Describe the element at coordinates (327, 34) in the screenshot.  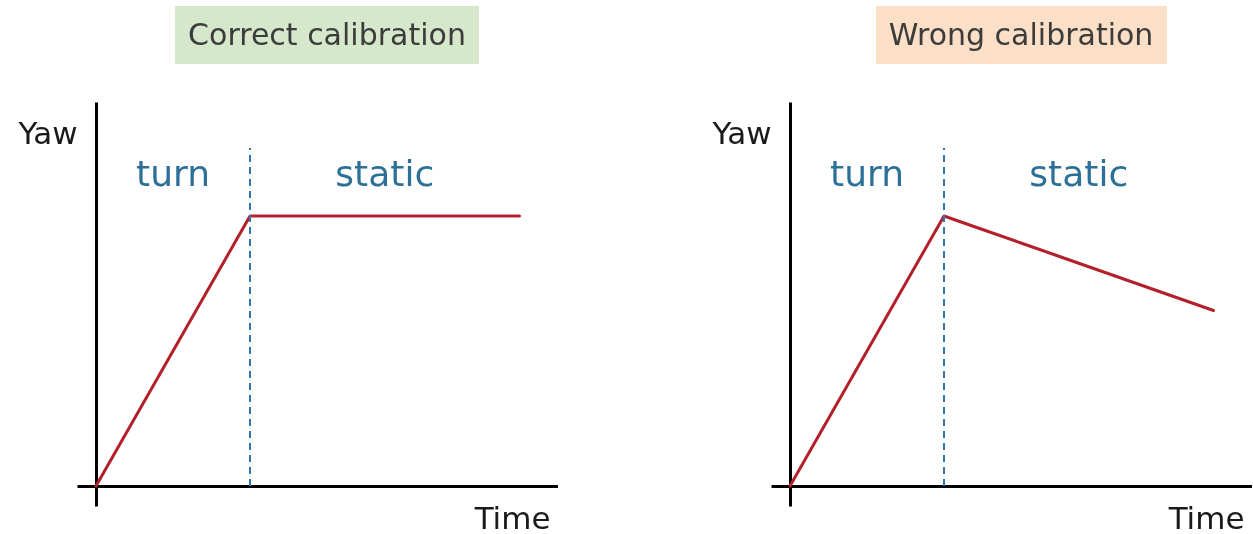
I see `chart-title: Correct calibration` at that location.